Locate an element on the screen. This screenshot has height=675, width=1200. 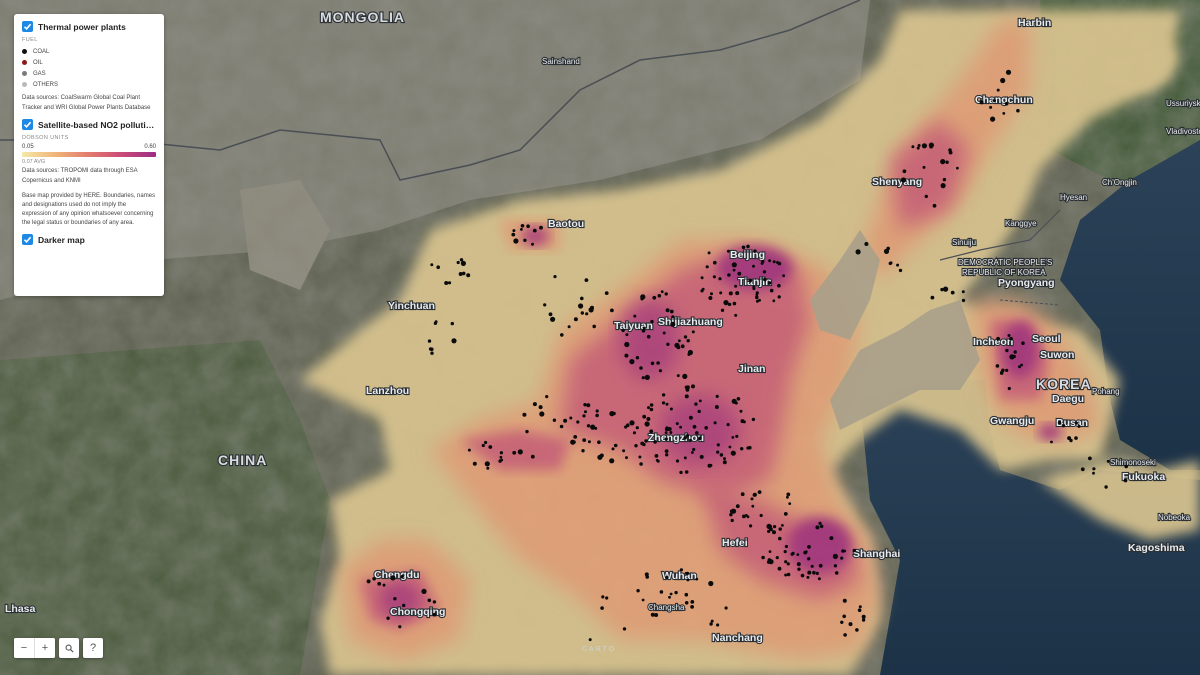
zoom-out-button: − is located at coordinates (24, 648).